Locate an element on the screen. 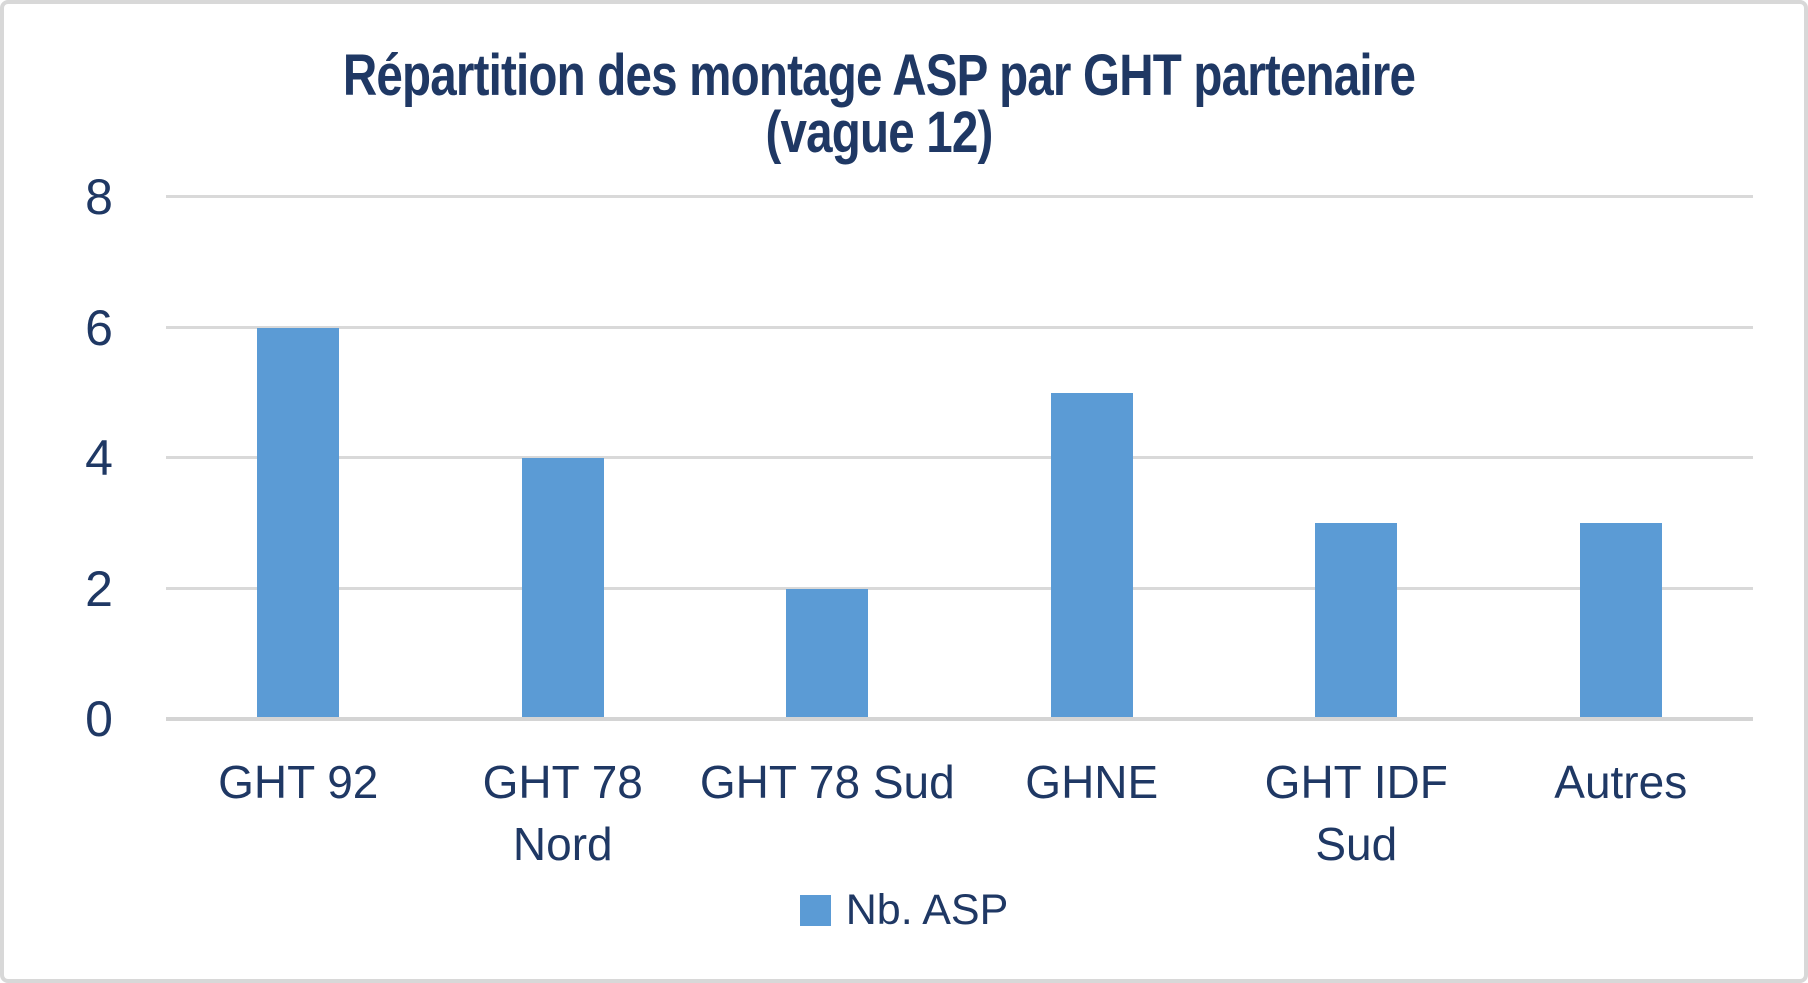 The image size is (1808, 983). chart-title-line-2: (vague 12) is located at coordinates (879, 132).